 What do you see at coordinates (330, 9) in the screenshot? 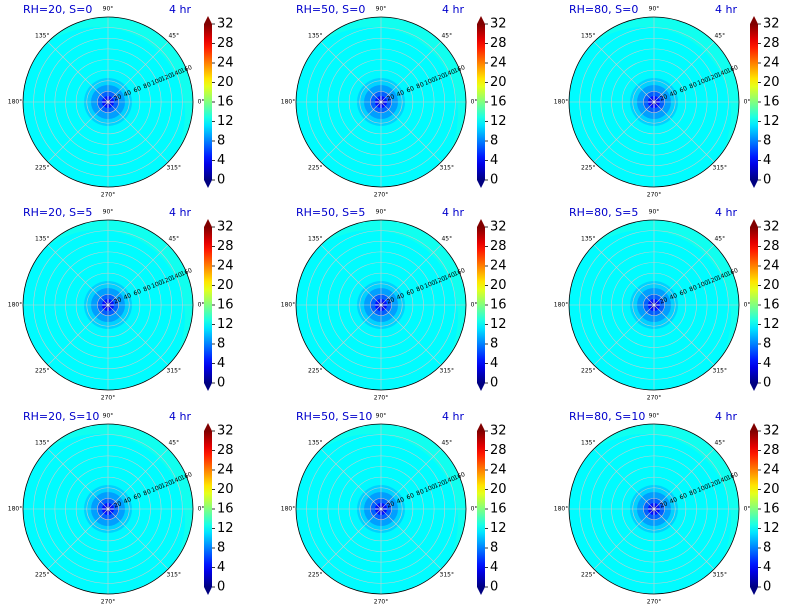
I see `subplot-title: RH=50, S=0` at bounding box center [330, 9].